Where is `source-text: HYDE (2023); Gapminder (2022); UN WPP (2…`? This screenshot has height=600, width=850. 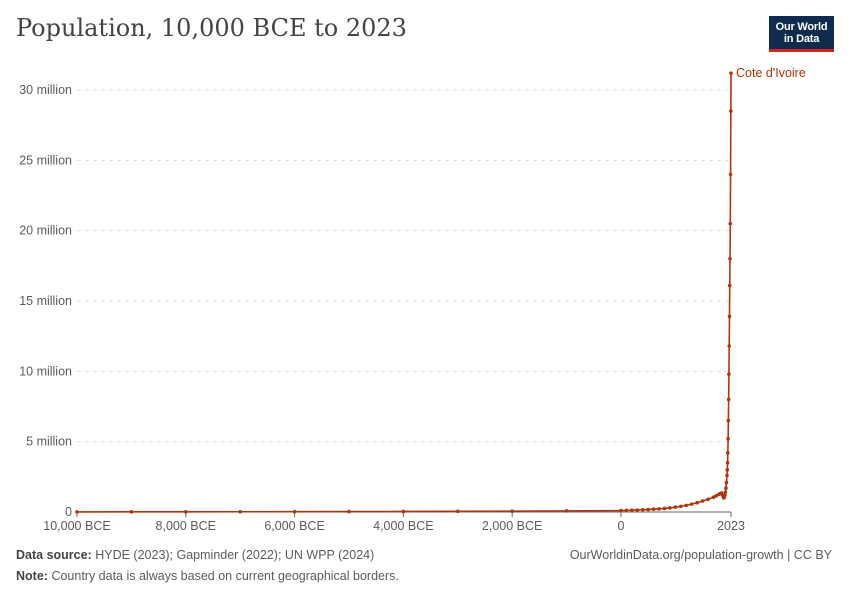 source-text: HYDE (2023); Gapminder (2022); UN WPP (2… is located at coordinates (235, 555).